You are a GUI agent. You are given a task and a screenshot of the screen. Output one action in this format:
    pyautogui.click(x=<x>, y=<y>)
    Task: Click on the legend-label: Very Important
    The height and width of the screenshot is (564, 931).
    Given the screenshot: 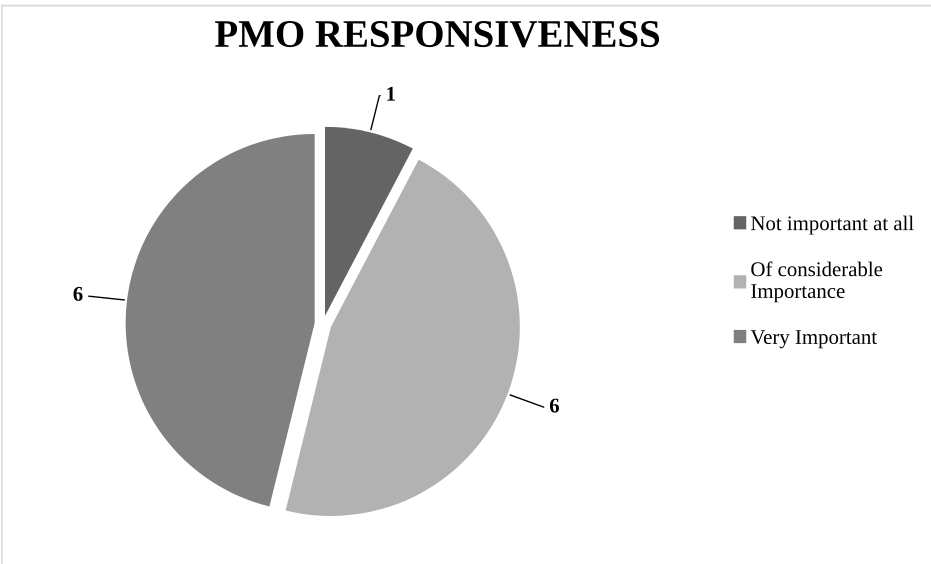 What is the action you would take?
    pyautogui.click(x=813, y=339)
    